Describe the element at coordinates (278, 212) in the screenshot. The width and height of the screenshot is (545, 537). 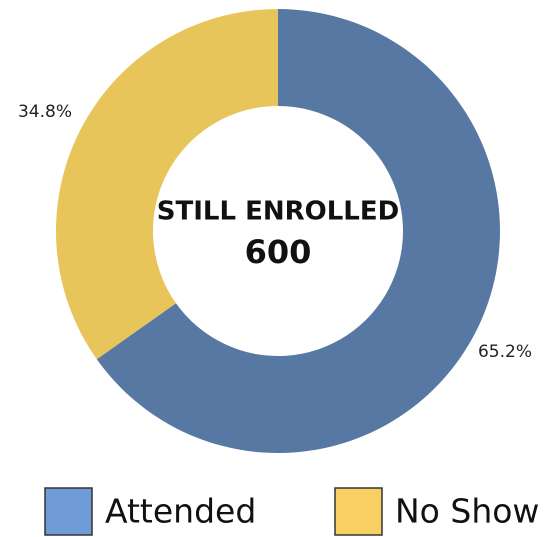
I see `center-label: STILL ENROLLED` at that location.